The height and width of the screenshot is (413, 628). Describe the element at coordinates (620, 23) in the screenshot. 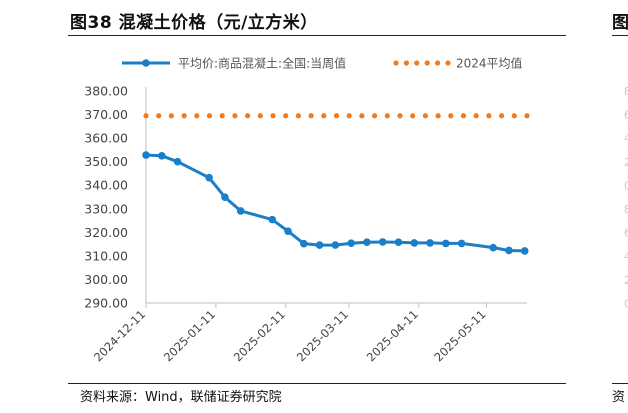

I see `adjacent-figure-title-fragment: 图` at that location.